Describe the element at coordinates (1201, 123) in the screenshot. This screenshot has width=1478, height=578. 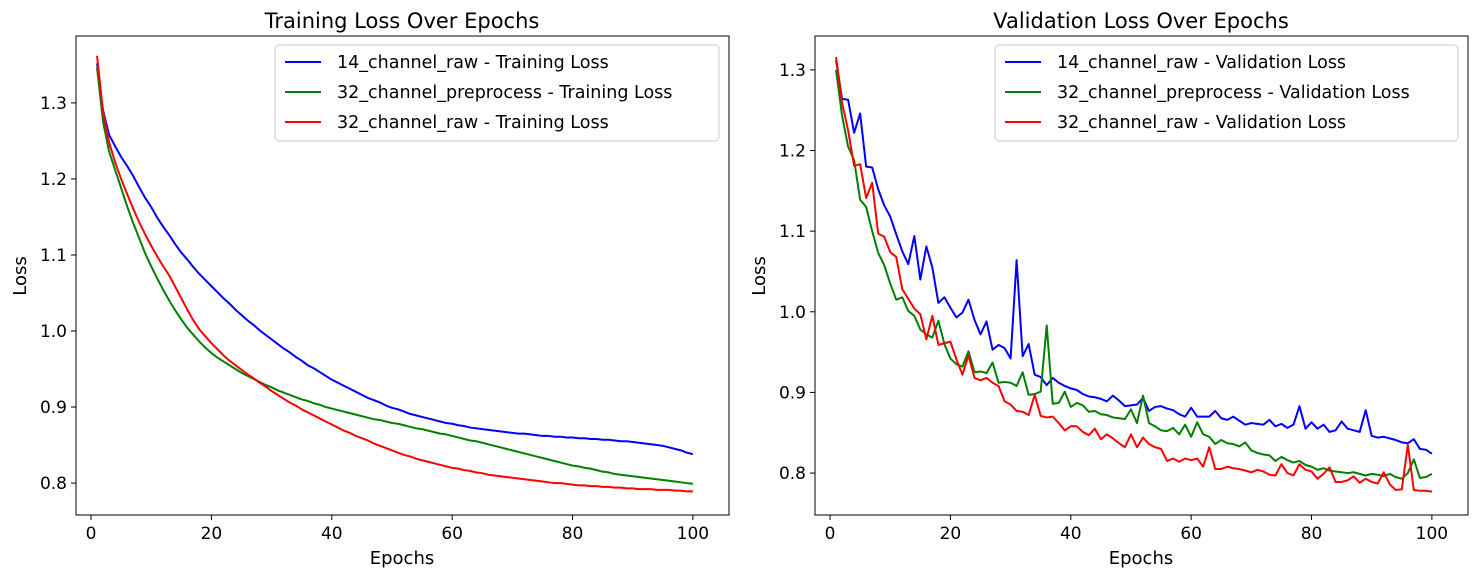
I see `legend-label-2: 32_channel_raw - Validation Loss` at that location.